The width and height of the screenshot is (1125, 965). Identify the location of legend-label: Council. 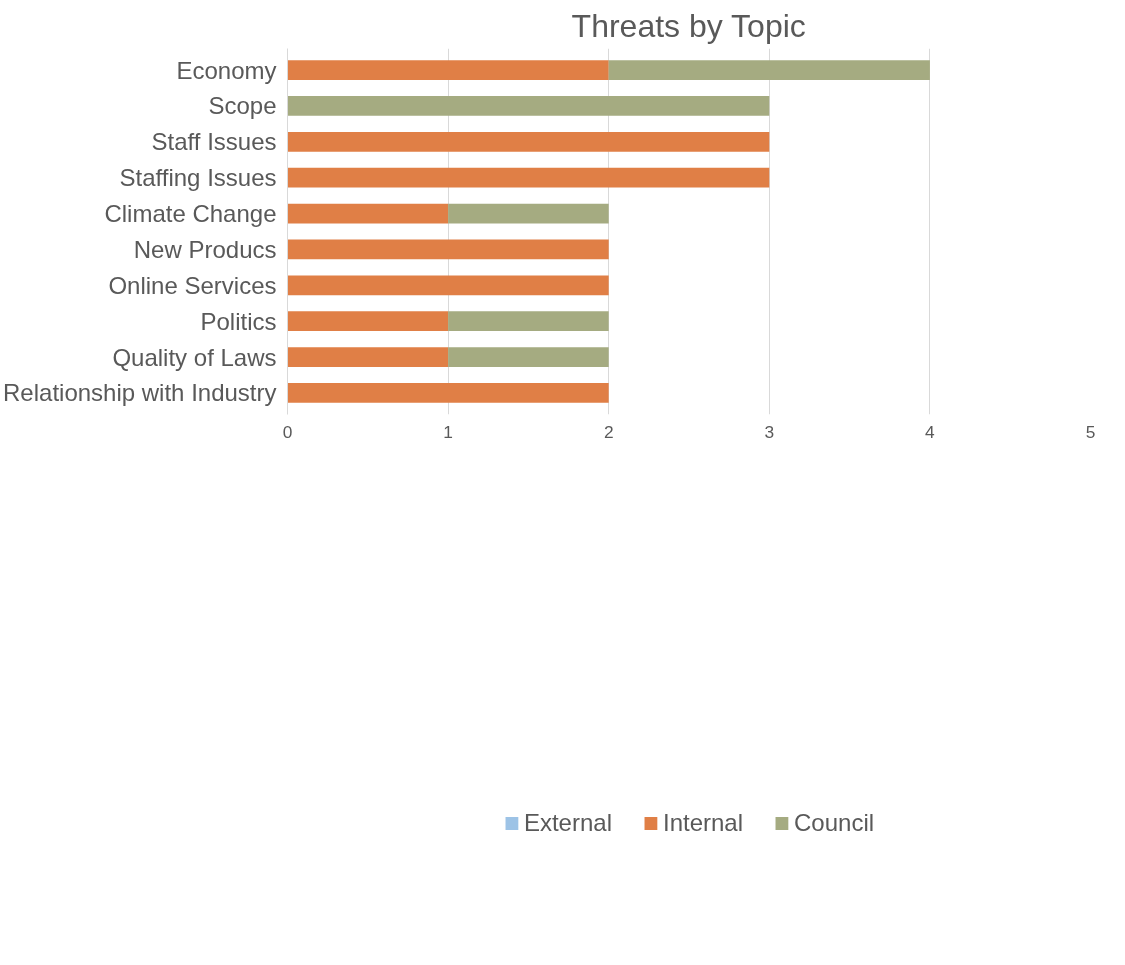
(834, 823).